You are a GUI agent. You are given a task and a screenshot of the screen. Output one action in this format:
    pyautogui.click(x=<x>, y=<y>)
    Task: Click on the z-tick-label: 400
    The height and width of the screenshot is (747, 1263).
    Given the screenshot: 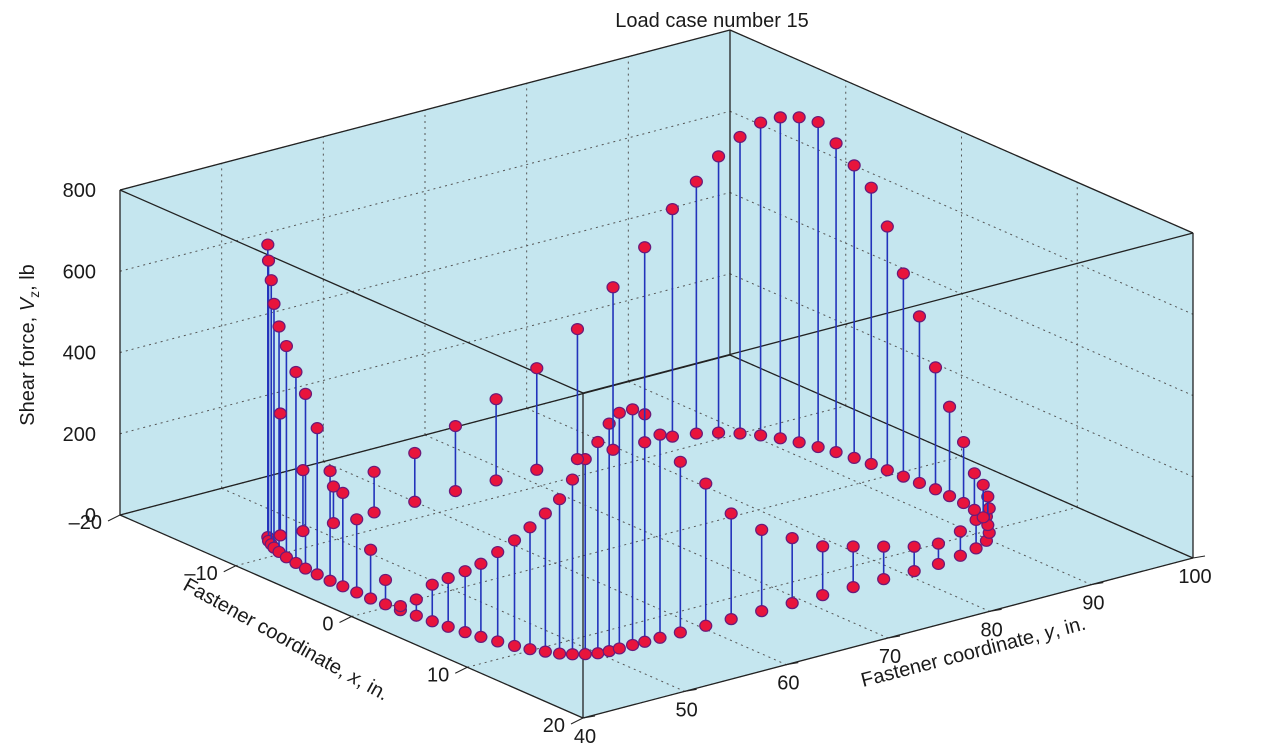 What is the action you would take?
    pyautogui.click(x=79, y=354)
    